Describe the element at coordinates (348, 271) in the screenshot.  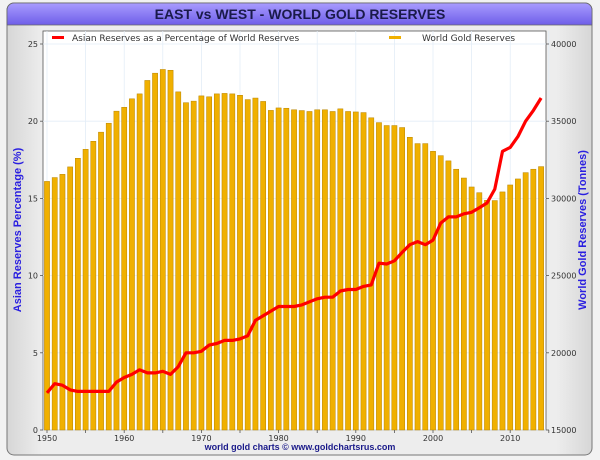
I see `bar-1989` at that location.